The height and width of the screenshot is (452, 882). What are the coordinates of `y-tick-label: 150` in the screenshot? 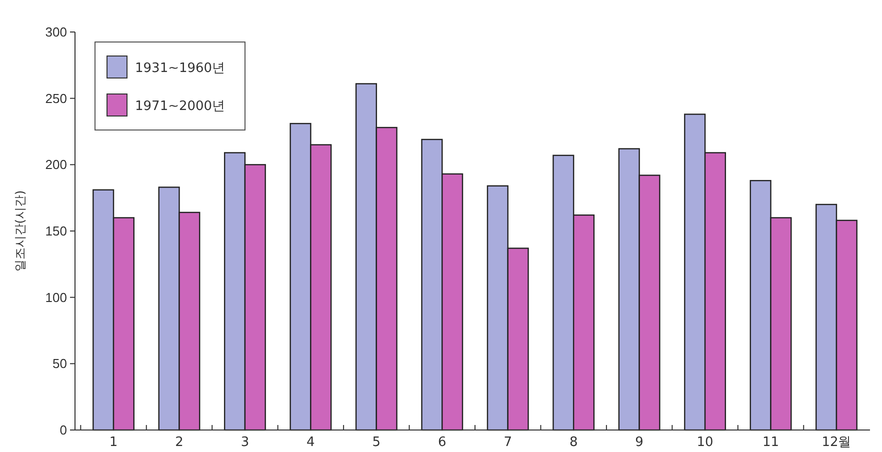 It's located at (56, 231).